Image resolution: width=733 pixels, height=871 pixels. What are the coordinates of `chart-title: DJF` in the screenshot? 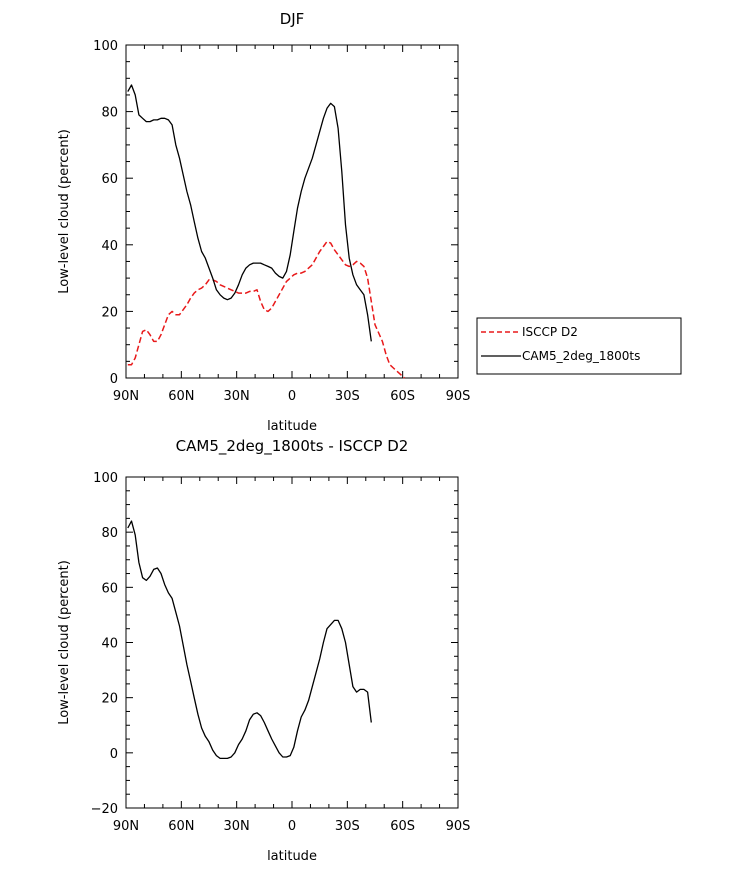 It's located at (292, 19).